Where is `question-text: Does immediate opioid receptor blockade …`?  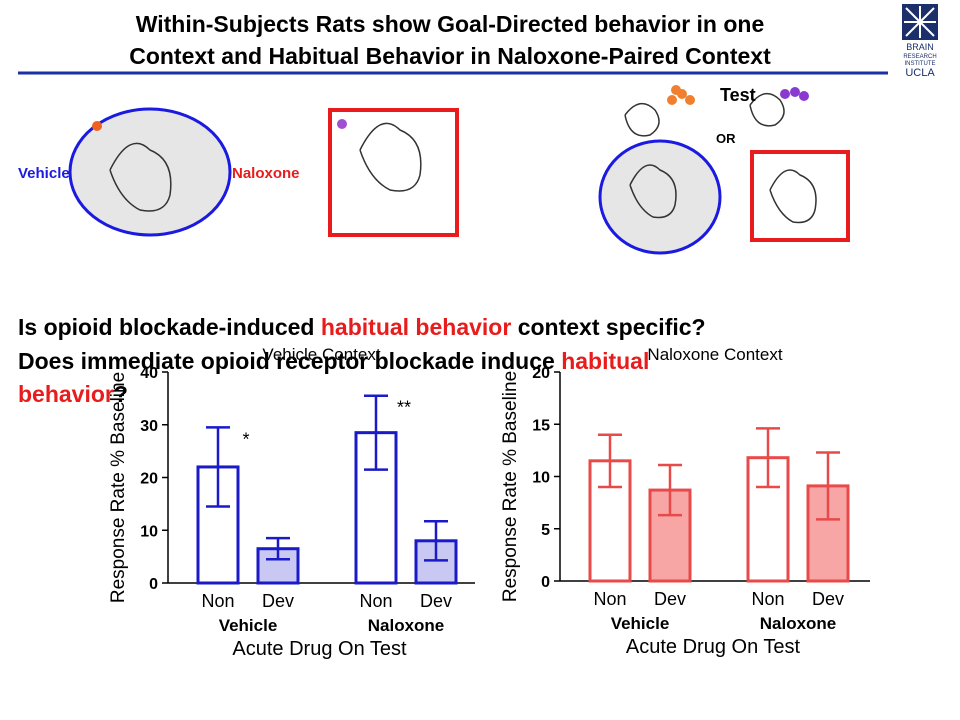 question-text: Does immediate opioid receptor blockade … is located at coordinates (289, 361).